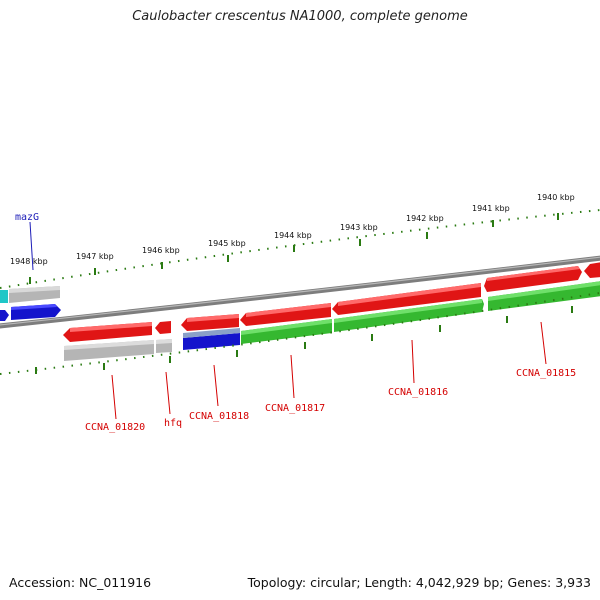 This screenshot has width=600, height=600. What do you see at coordinates (80, 582) in the screenshot?
I see `accession-text: Accession: NC_011916` at bounding box center [80, 582].